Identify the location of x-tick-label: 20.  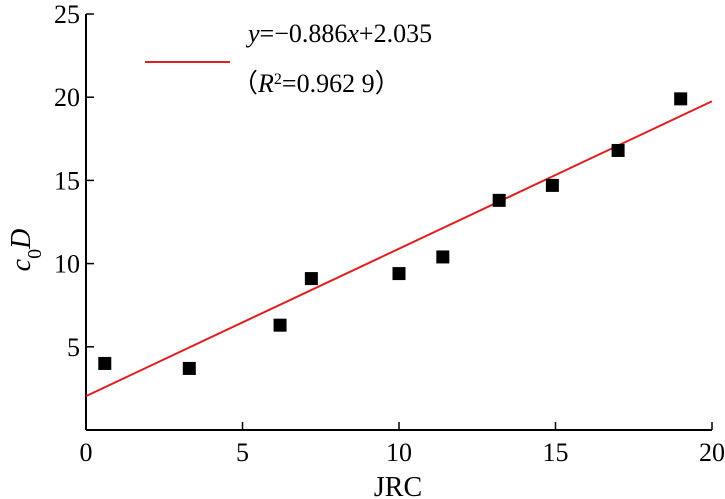
(712, 452).